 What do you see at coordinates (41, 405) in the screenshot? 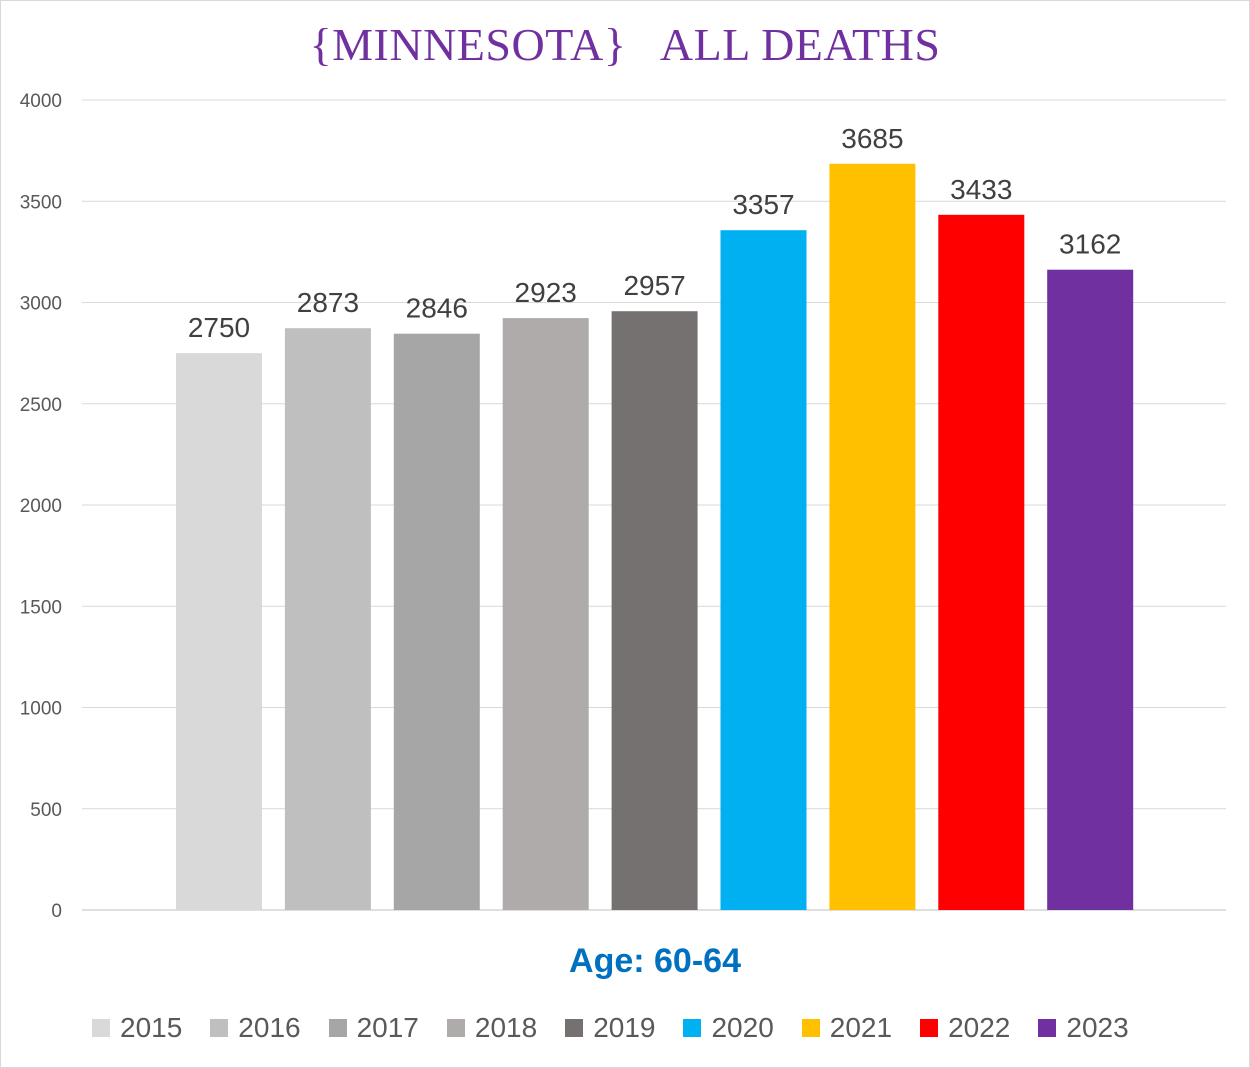
I see `y-tick-label: 2500` at bounding box center [41, 405].